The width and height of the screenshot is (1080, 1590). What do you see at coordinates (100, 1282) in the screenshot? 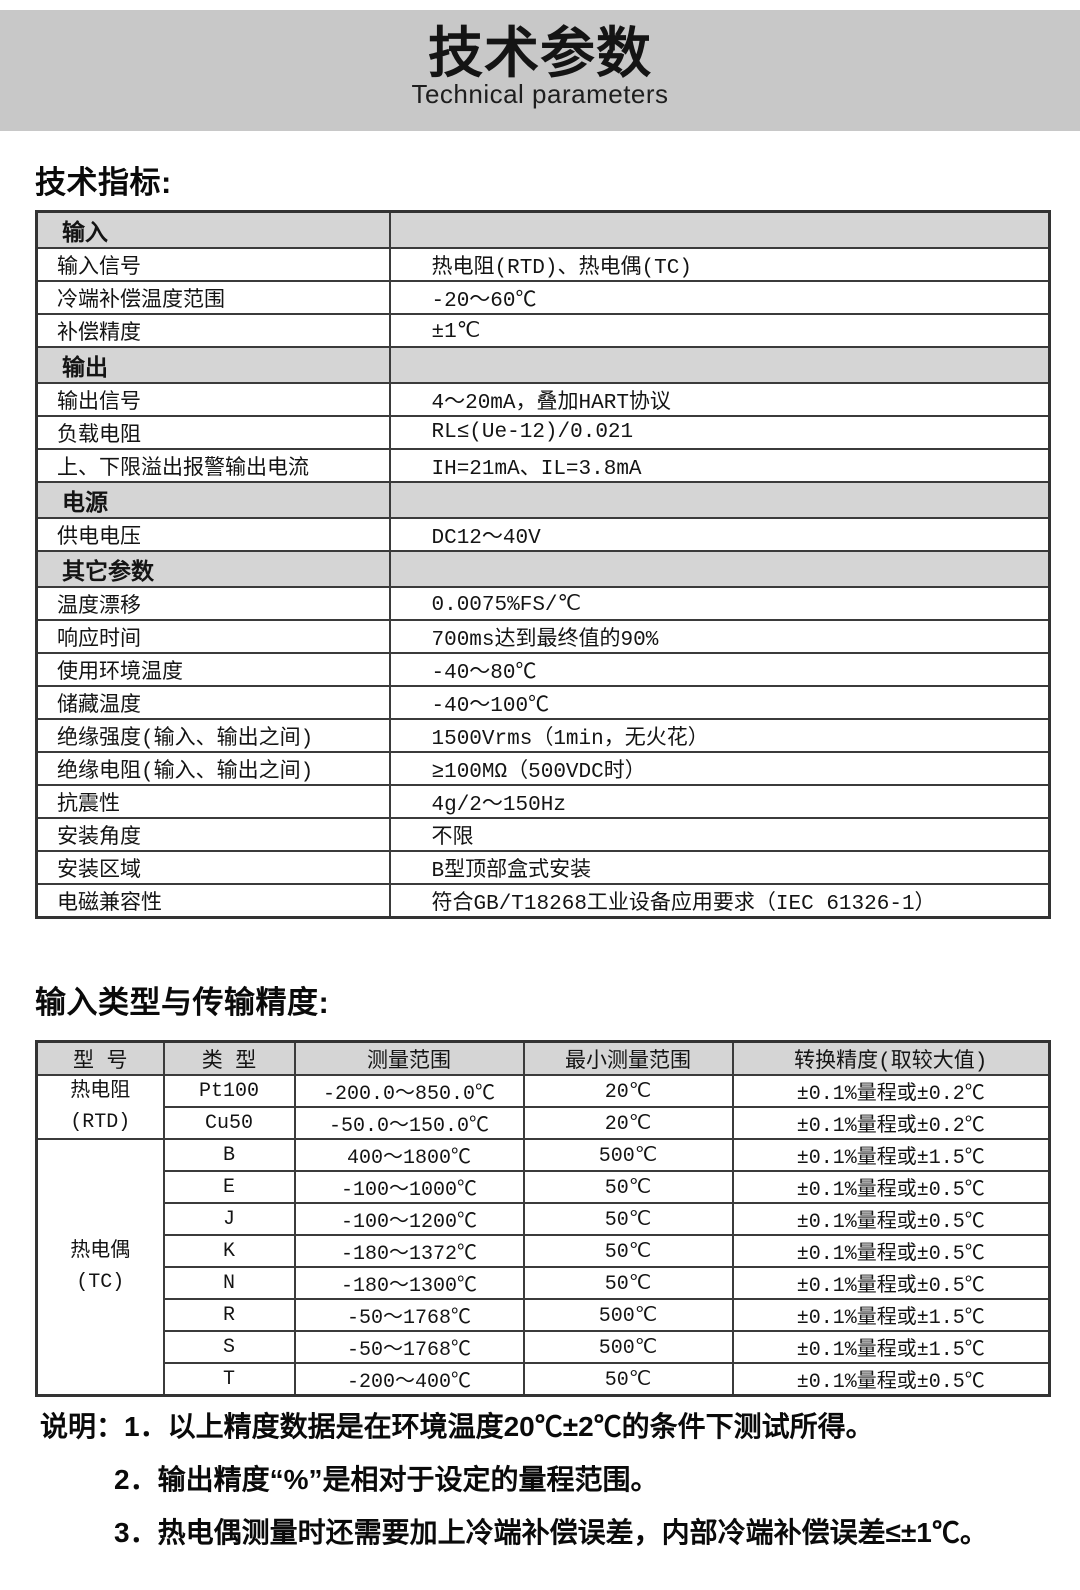
I see `accuracy-model-line: (TC)` at bounding box center [100, 1282].